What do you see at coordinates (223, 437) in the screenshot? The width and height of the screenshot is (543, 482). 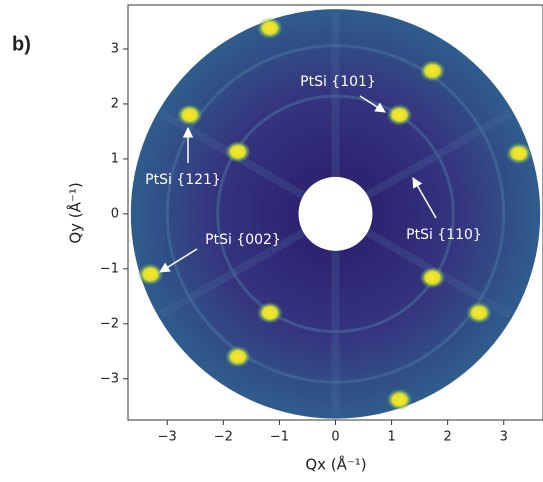 I see `x-tick-label: −2` at bounding box center [223, 437].